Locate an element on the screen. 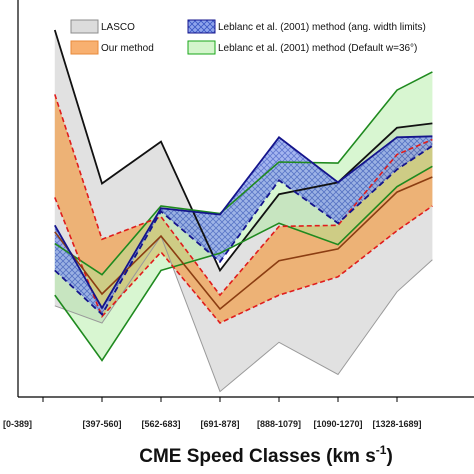 This screenshot has height=474, width=474. legend-swatch-our-method is located at coordinates (84, 47).